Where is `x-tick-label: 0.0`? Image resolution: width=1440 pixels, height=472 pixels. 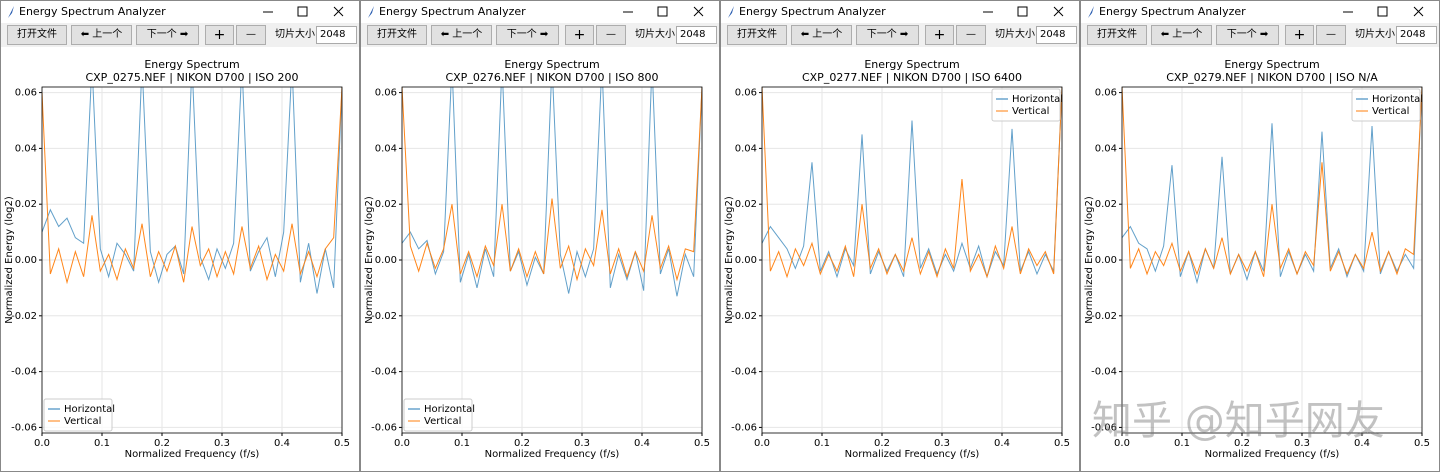 x-tick-label: 0.0 is located at coordinates (1122, 443).